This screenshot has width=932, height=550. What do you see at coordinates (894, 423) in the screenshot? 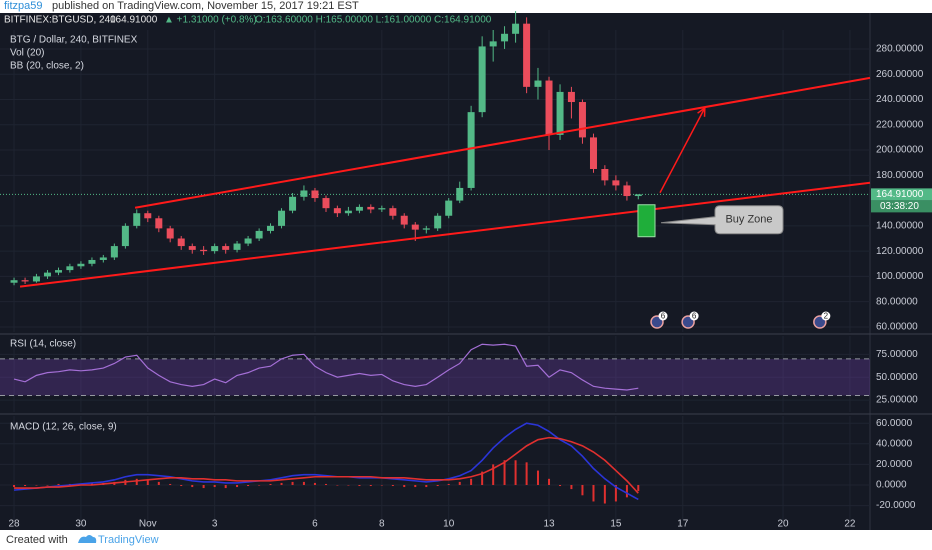
I see `y-tick-label: 60.0000` at bounding box center [894, 423].